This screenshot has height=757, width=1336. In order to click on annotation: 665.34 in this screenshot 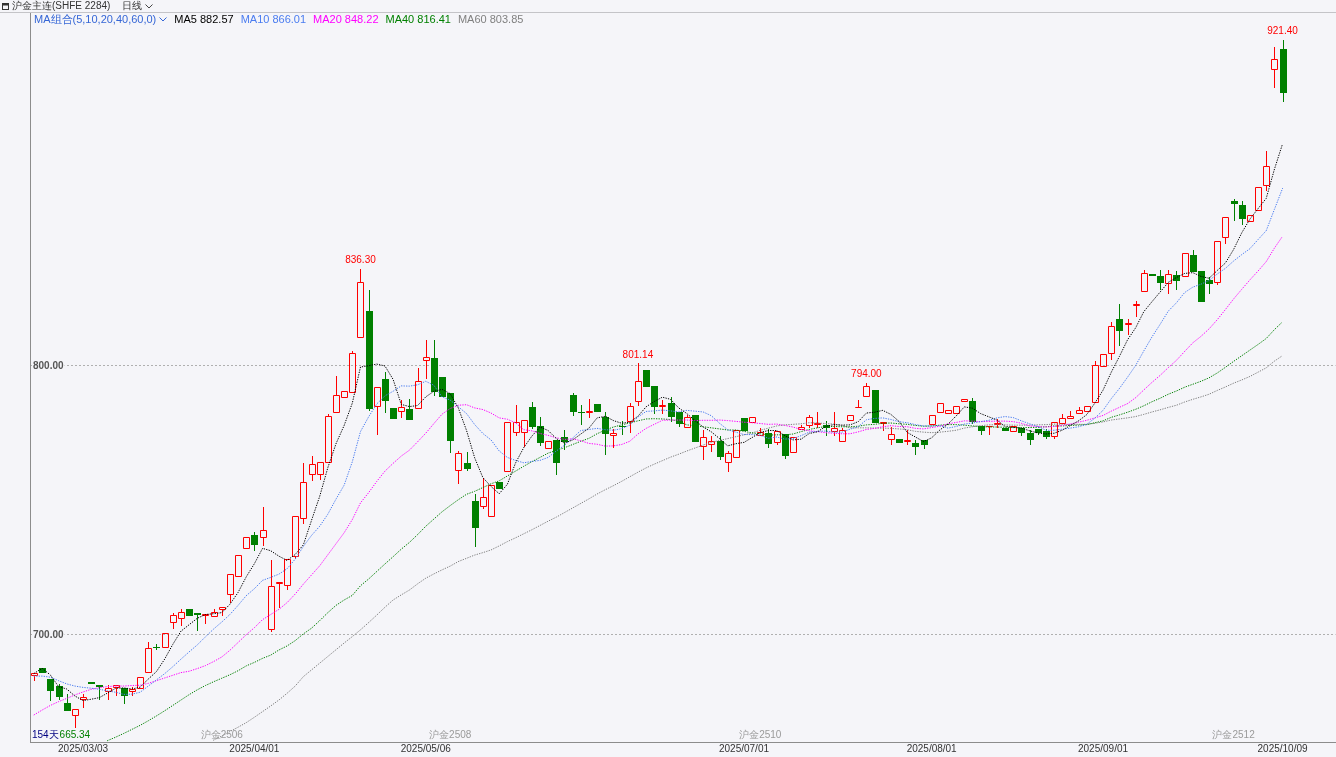, I will do `click(75, 734)`.